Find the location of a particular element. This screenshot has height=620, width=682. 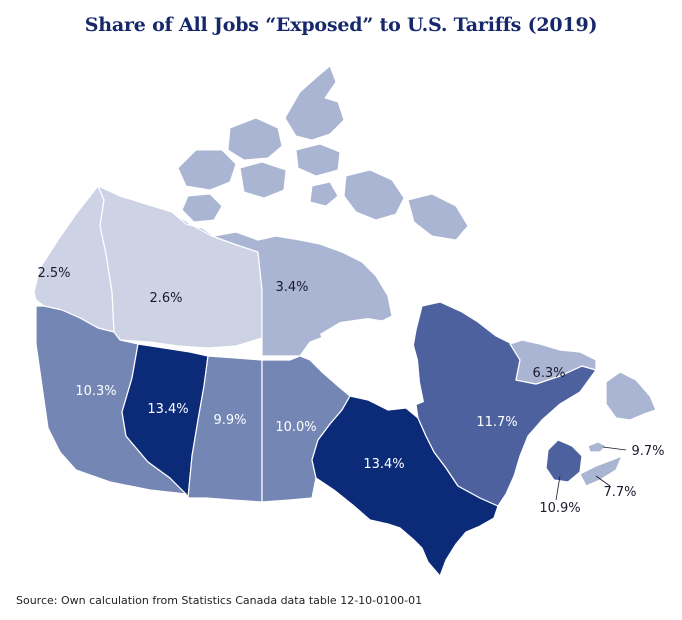

label-quebec: 11.7% is located at coordinates (496, 422).